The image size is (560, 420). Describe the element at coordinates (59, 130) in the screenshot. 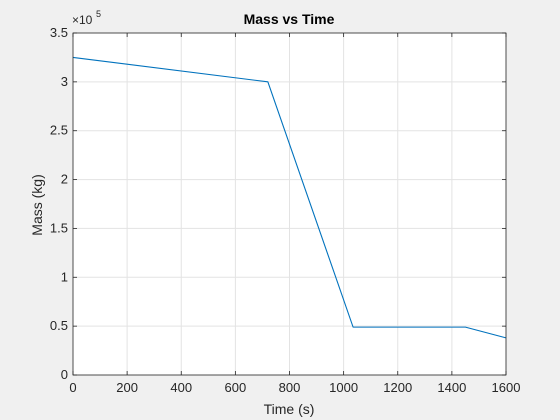

I see `y-tick-label: 2.5` at that location.